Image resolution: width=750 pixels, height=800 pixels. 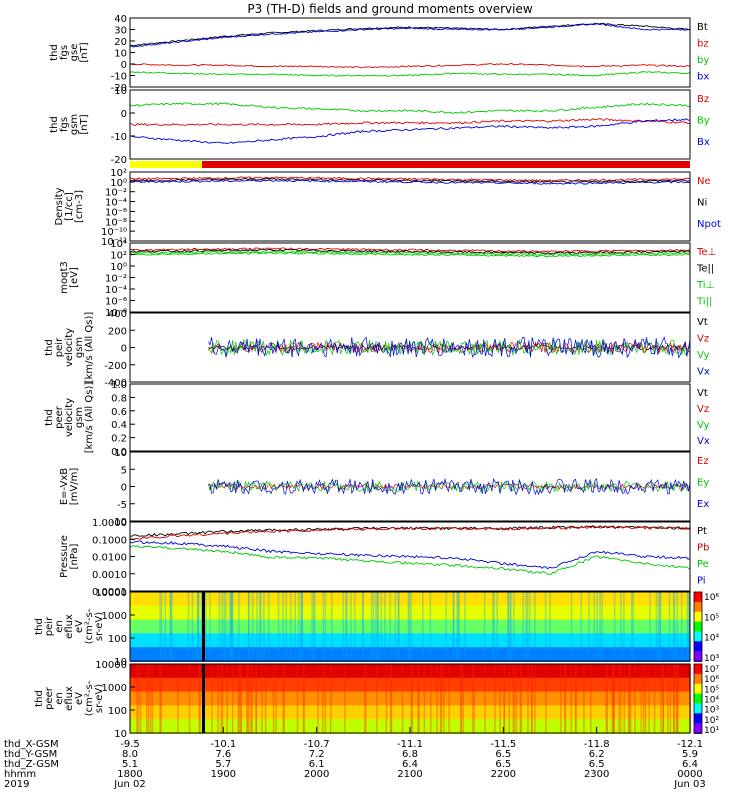 I want to click on y-axis-label-line: en, so click(x=59, y=698).